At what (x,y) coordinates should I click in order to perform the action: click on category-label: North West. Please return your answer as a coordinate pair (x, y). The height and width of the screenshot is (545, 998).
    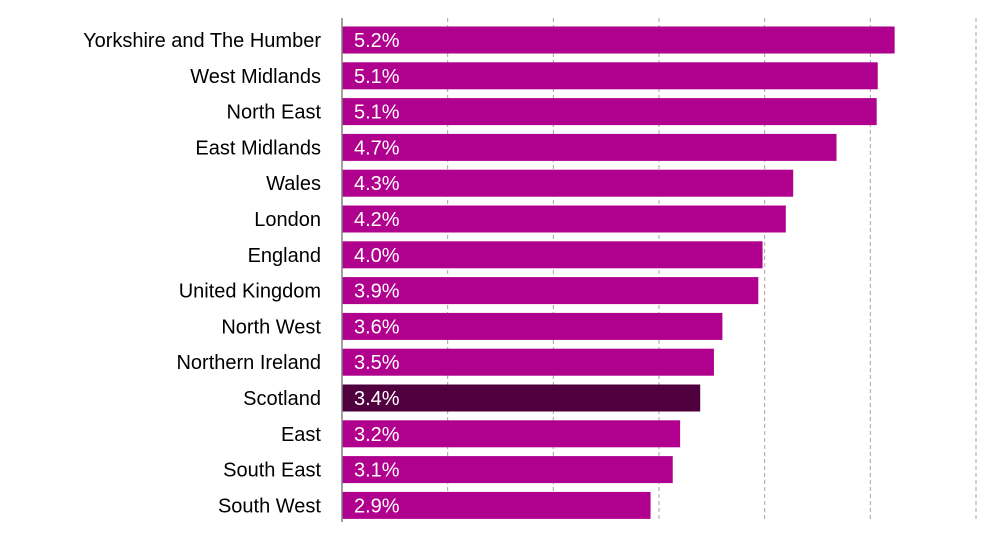
    Looking at the image, I should click on (271, 327).